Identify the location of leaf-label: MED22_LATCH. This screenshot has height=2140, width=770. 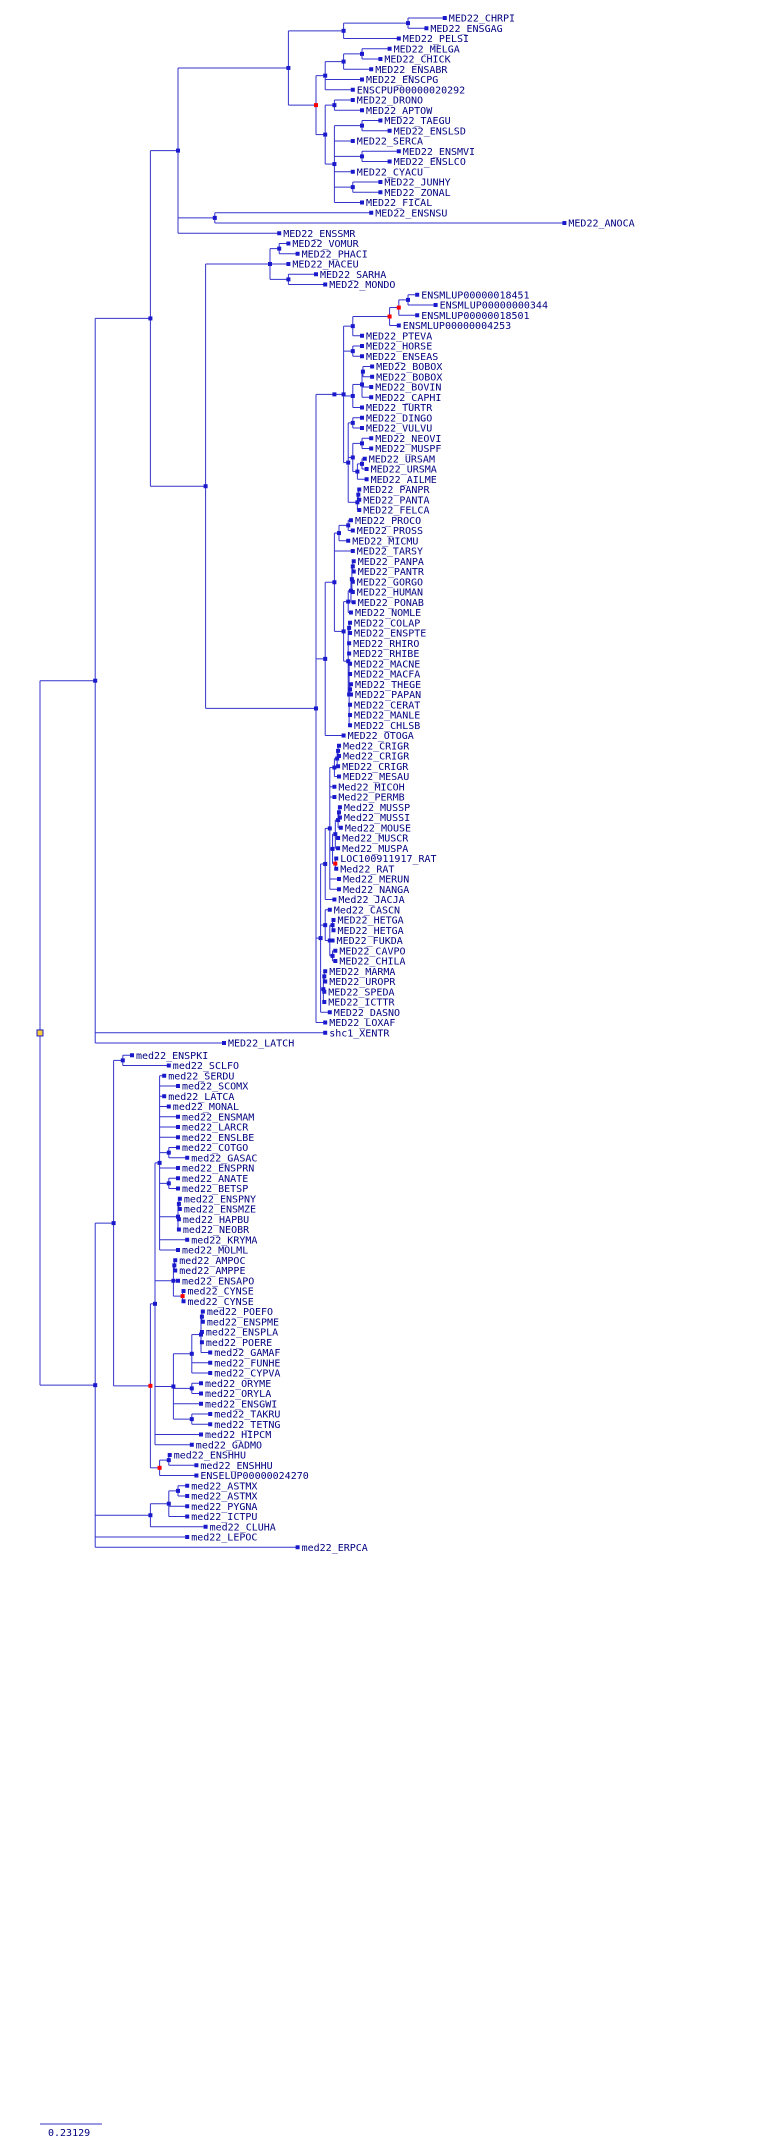
(261, 1044).